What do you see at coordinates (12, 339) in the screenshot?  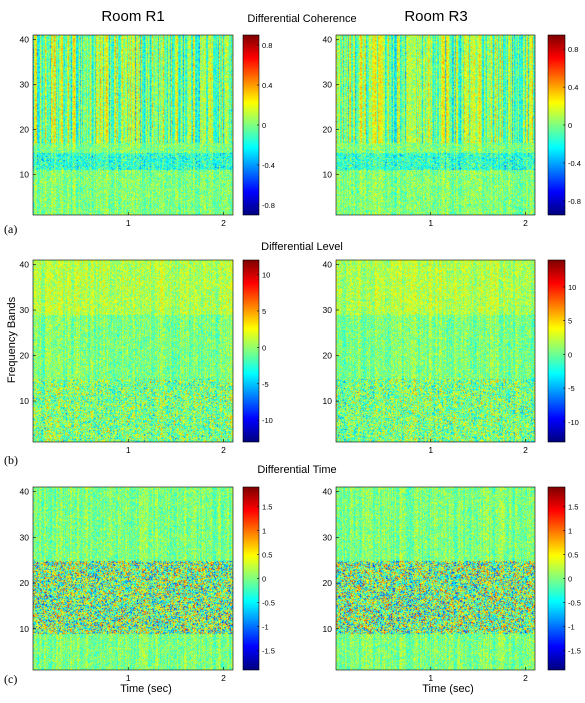 I see `y-axis-label: Frequency Bands` at bounding box center [12, 339].